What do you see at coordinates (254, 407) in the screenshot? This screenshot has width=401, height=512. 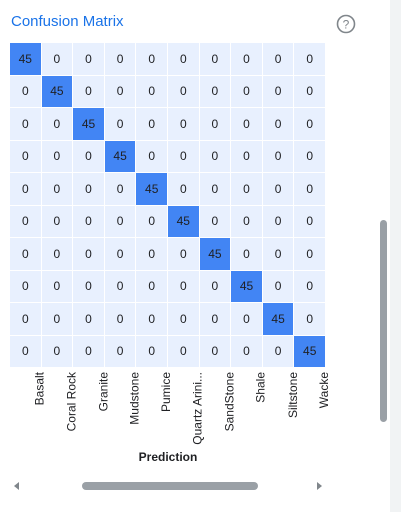 I see `x-tick-label: Shale` at bounding box center [254, 407].